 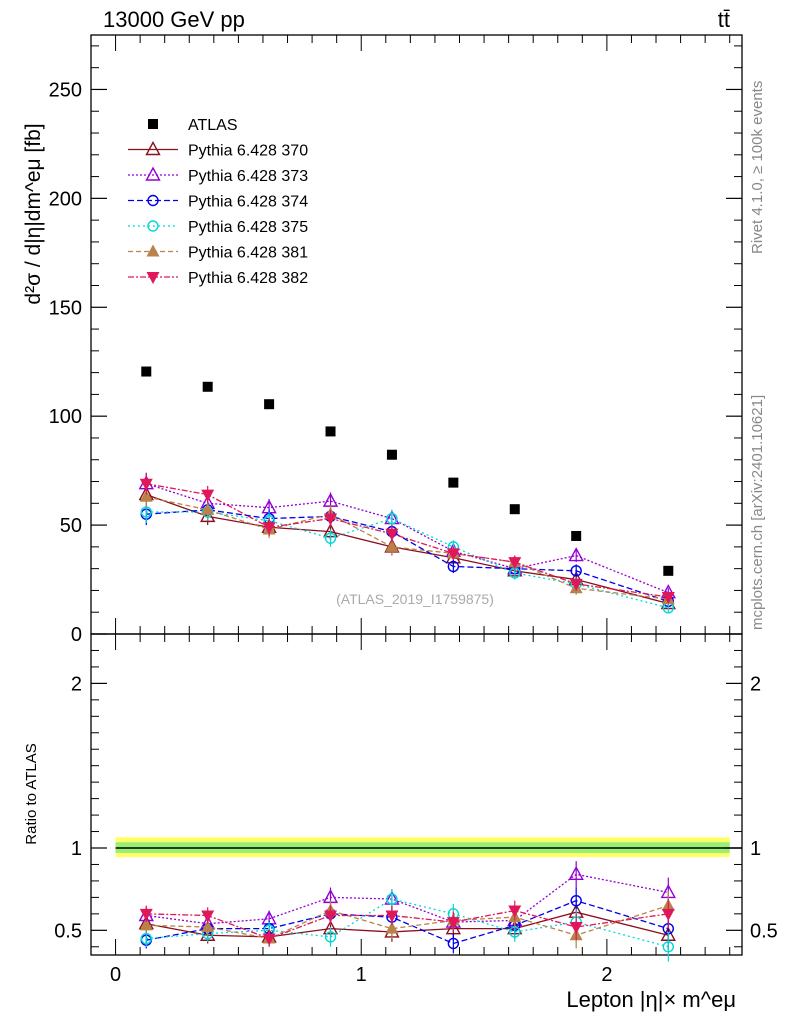 I want to click on series-line-p375, so click(x=407, y=923).